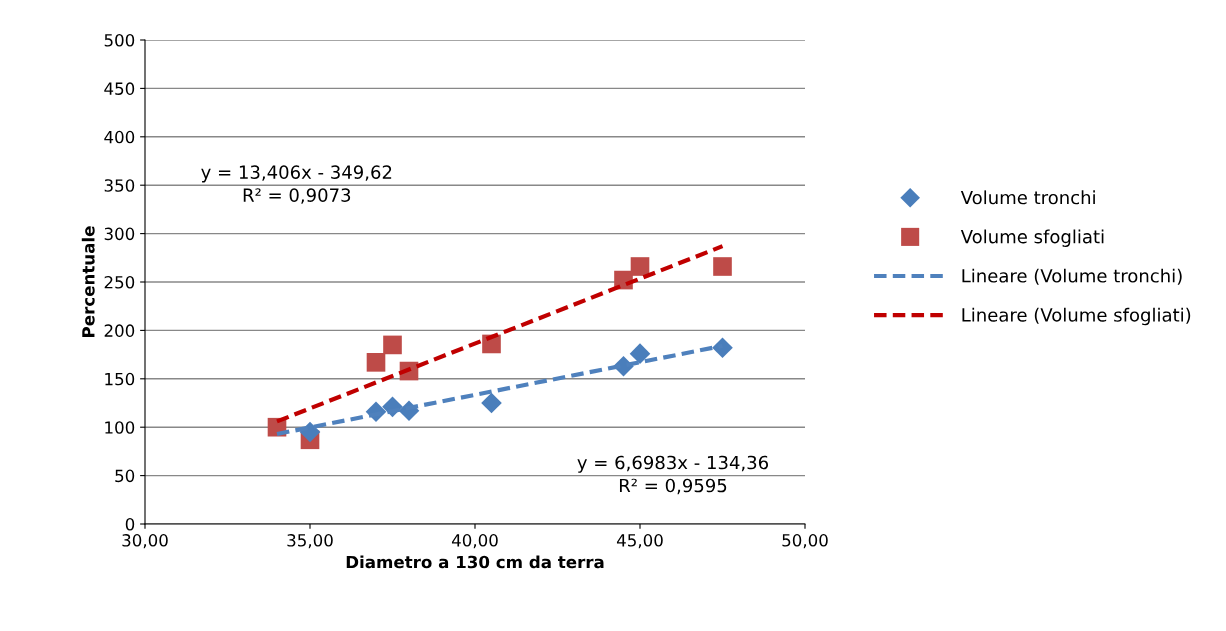 The height and width of the screenshot is (631, 1226). Describe the element at coordinates (475, 562) in the screenshot. I see `x-axis-title: Diametro a 130 cm da terra` at that location.